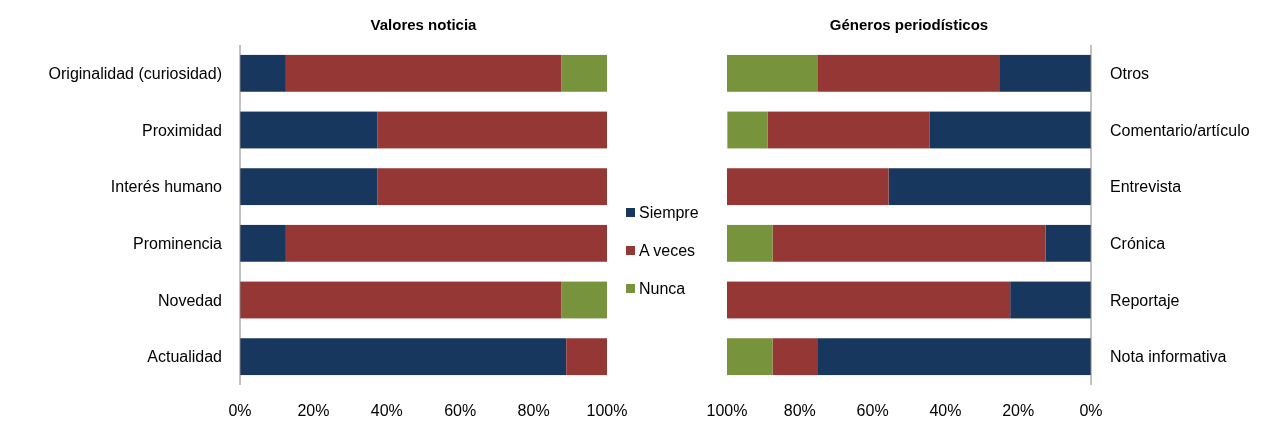 The image size is (1279, 424). I want to click on y-tick-label: Originalidad (curiosidad), so click(135, 73).